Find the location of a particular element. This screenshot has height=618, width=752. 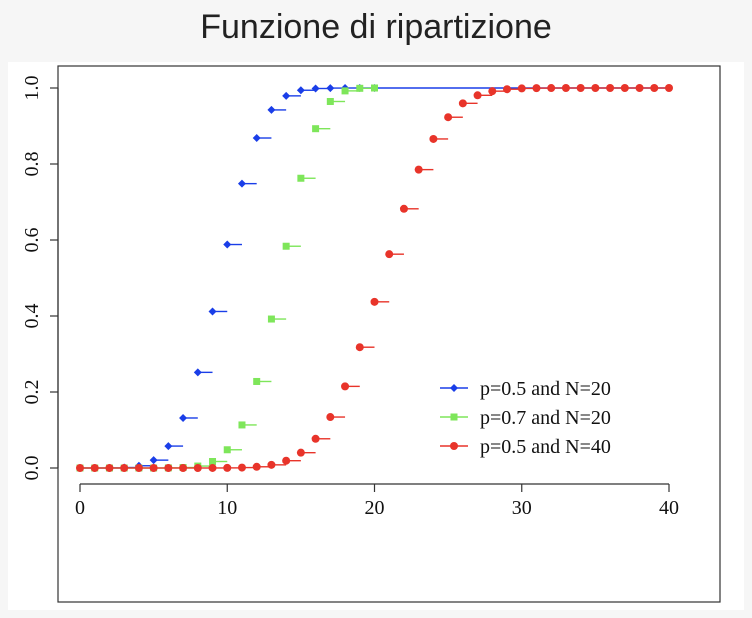

x-tick-label: 30 is located at coordinates (522, 508).